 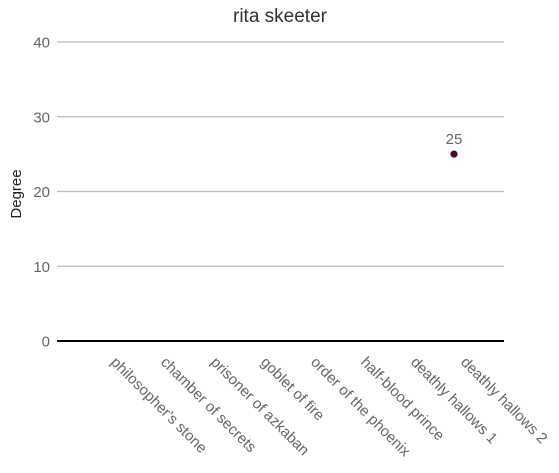 I want to click on y-tick-label: 10, so click(x=41, y=267).